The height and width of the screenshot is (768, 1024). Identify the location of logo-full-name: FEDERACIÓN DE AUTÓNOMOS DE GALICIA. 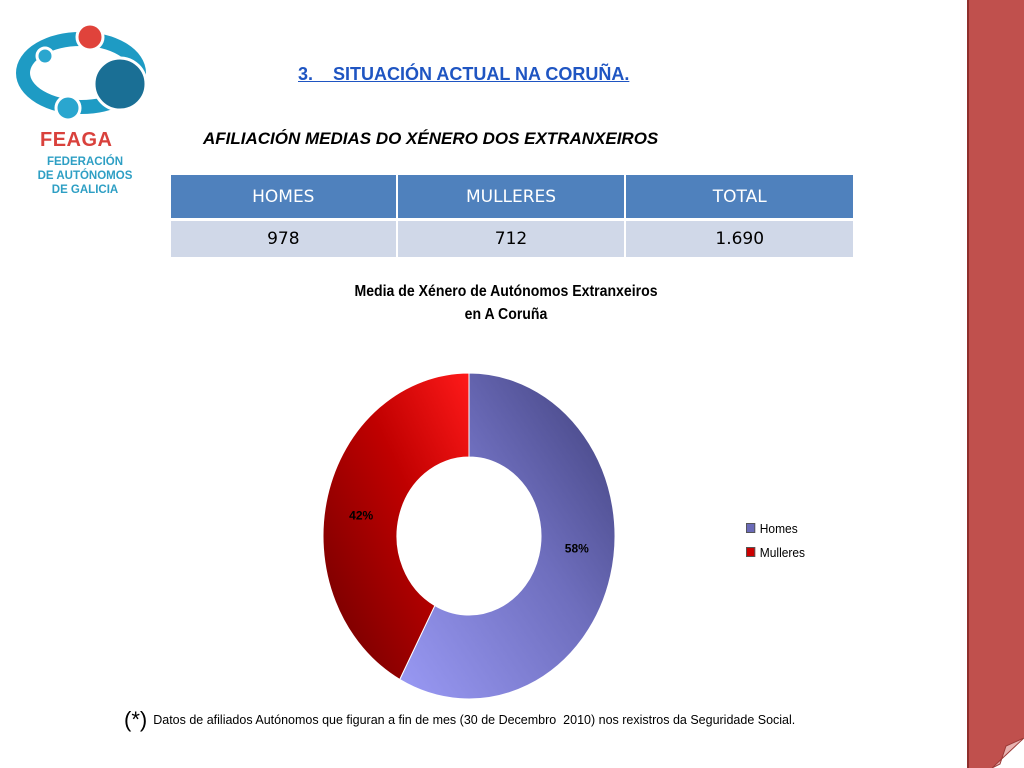
(85, 176).